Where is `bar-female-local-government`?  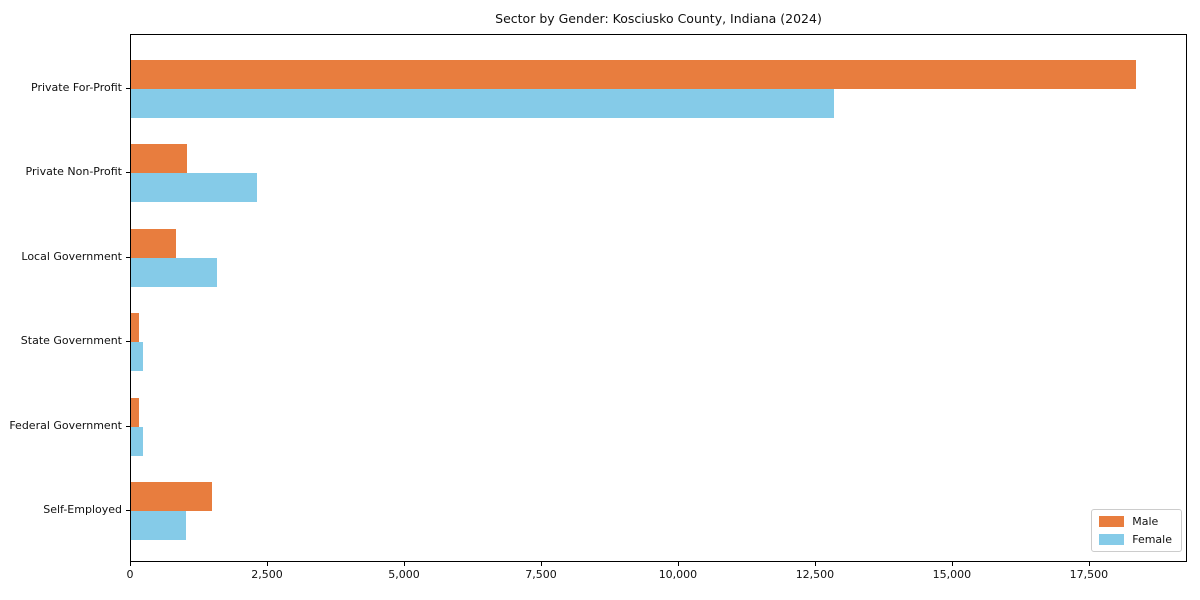
bar-female-local-government is located at coordinates (174, 272).